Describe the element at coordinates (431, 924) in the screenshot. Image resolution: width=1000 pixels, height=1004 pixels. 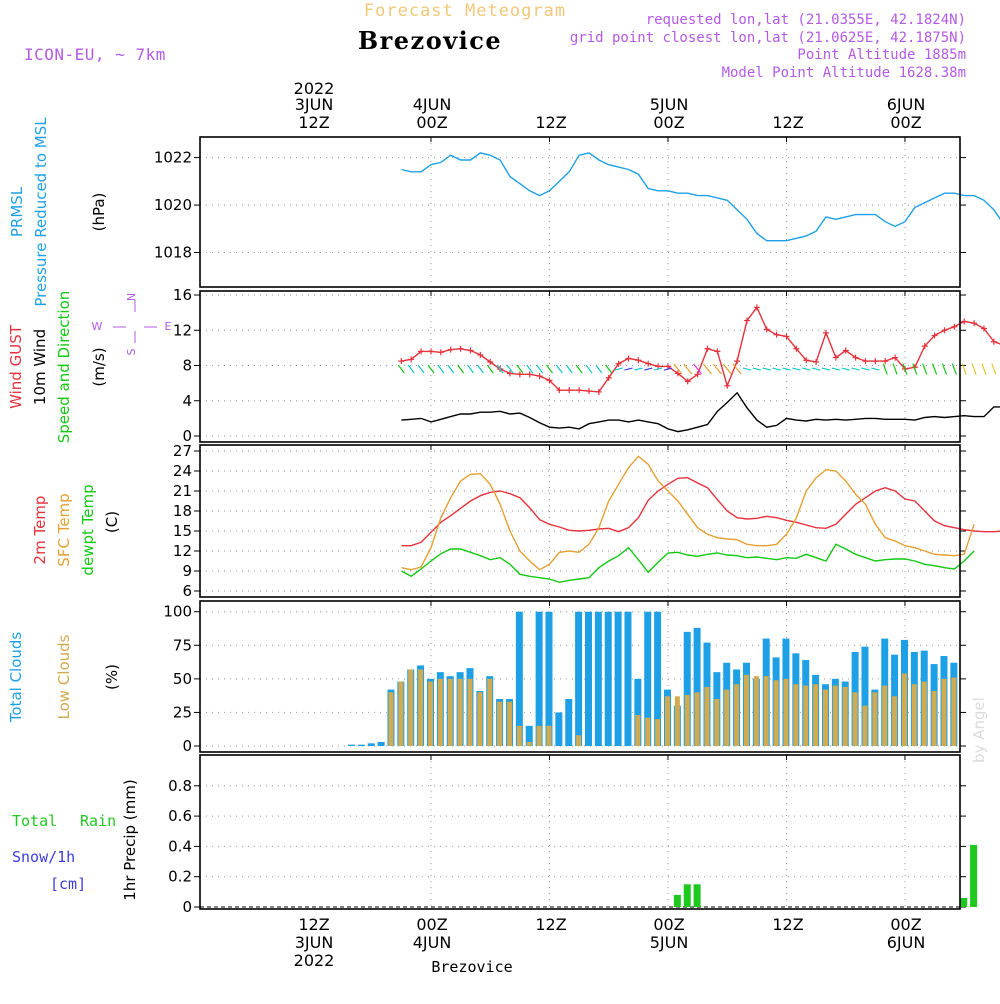
I see `bottom-time-1: 00Z` at that location.